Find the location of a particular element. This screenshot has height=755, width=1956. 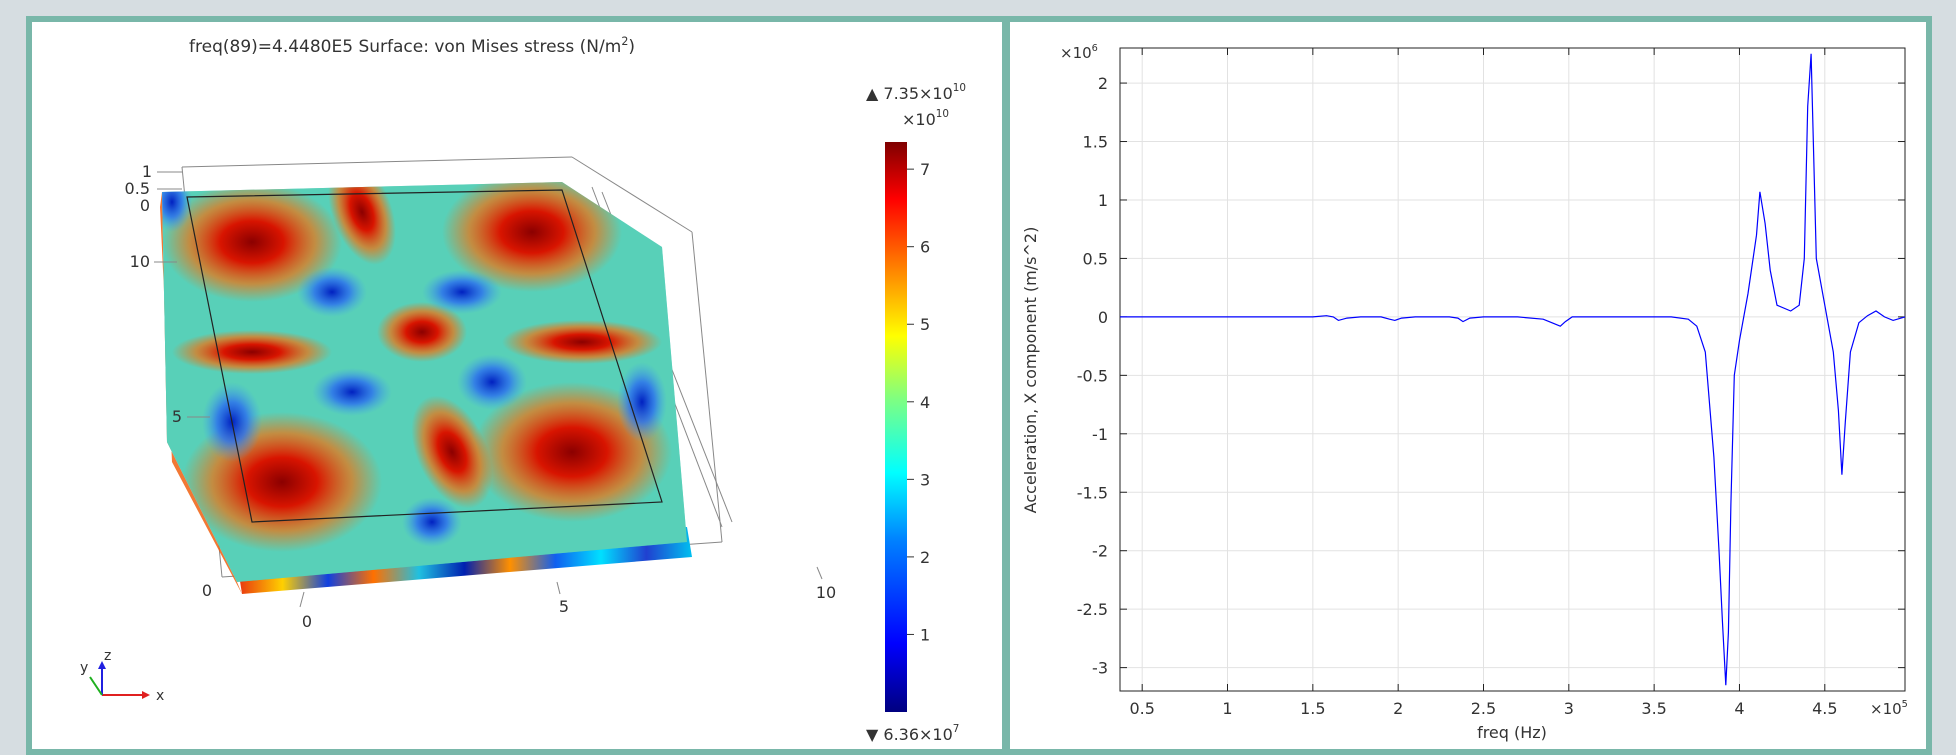

y-axis-label: Acceleration, X component (m/s^2) is located at coordinates (1030, 370).